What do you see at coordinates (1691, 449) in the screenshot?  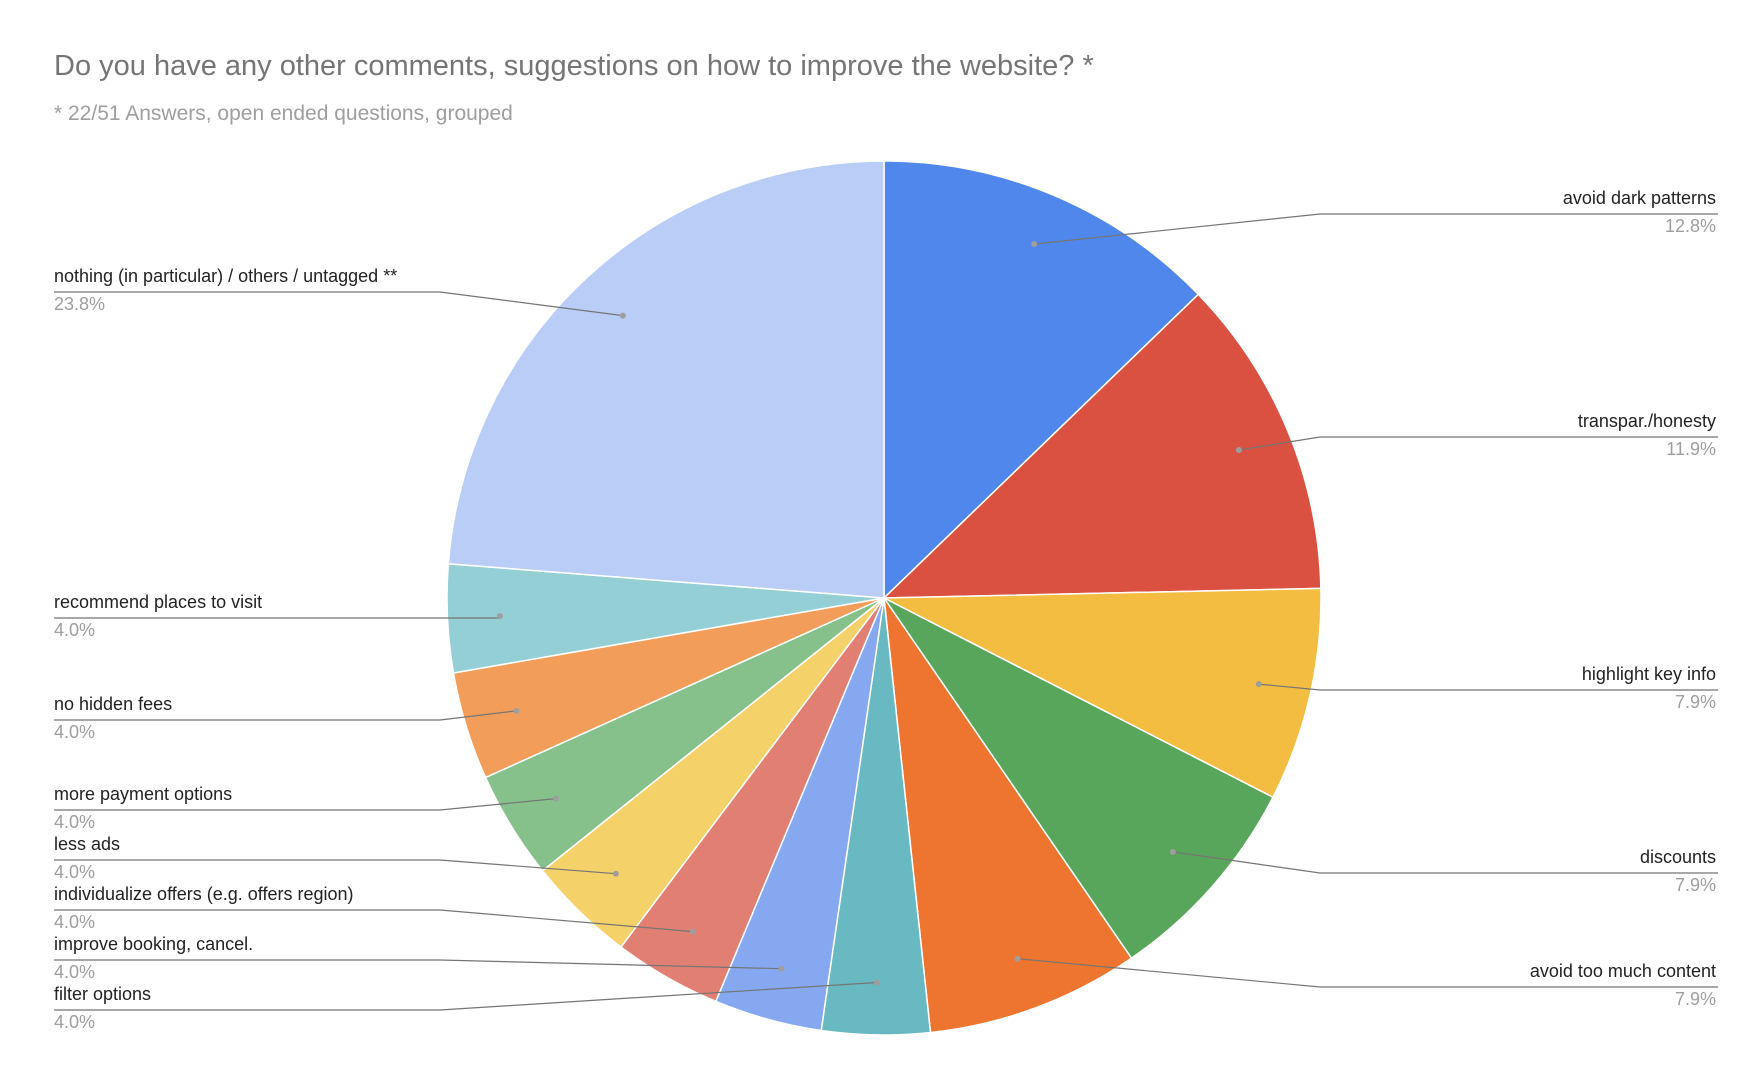 I see `slice-percent-1: 11.9%` at bounding box center [1691, 449].